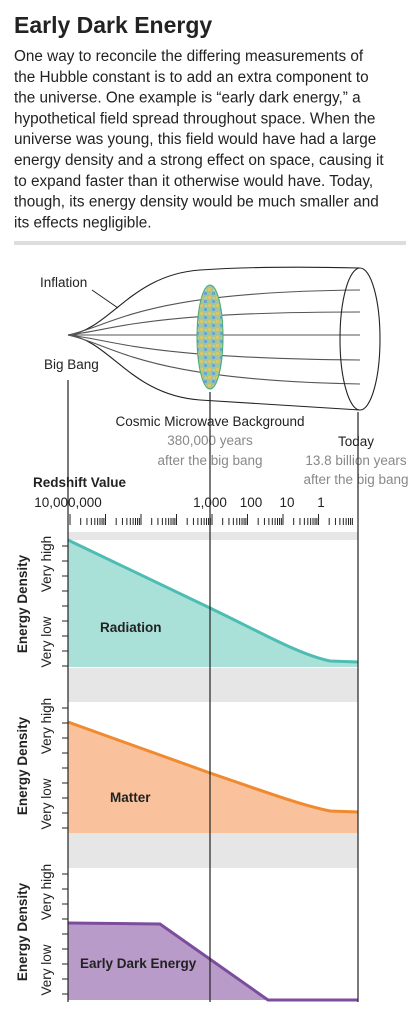 Image resolution: width=419 pixels, height=1024 pixels. Describe the element at coordinates (130, 797) in the screenshot. I see `series-label: Matter` at that location.